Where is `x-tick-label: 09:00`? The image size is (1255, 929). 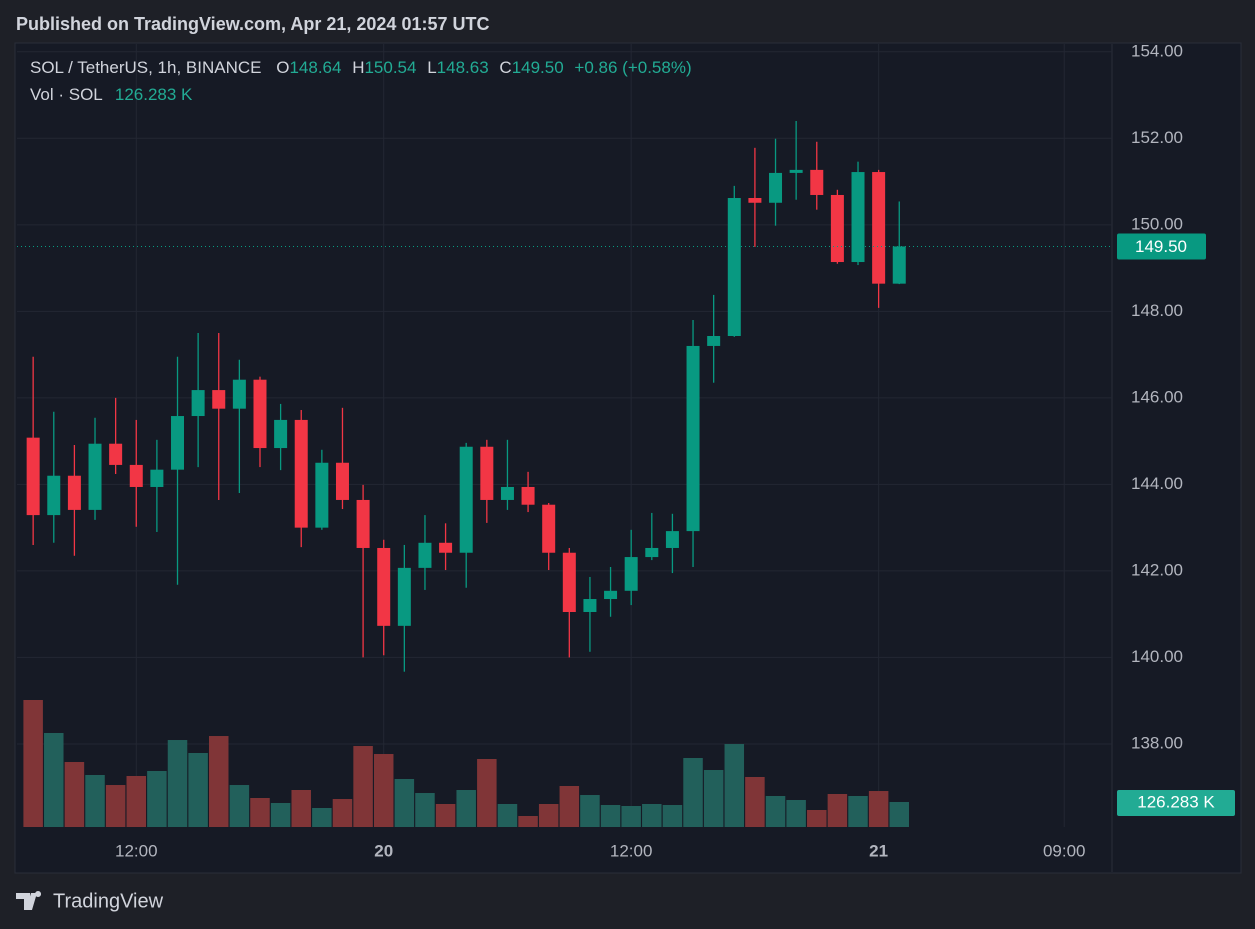 x-tick-label: 09:00 is located at coordinates (1064, 850).